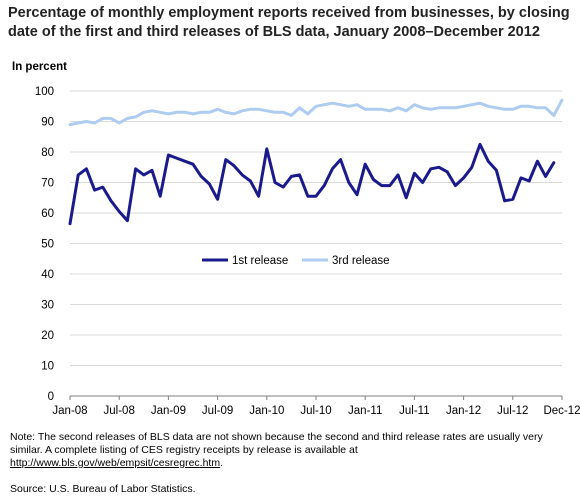  I want to click on note-end: ., so click(222, 463).